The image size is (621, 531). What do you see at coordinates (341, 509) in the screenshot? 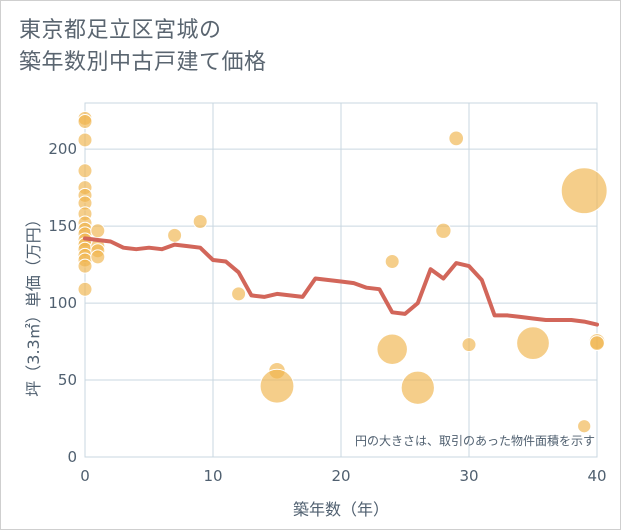
I see `x-axis-label: 築年数（年）` at bounding box center [341, 509].